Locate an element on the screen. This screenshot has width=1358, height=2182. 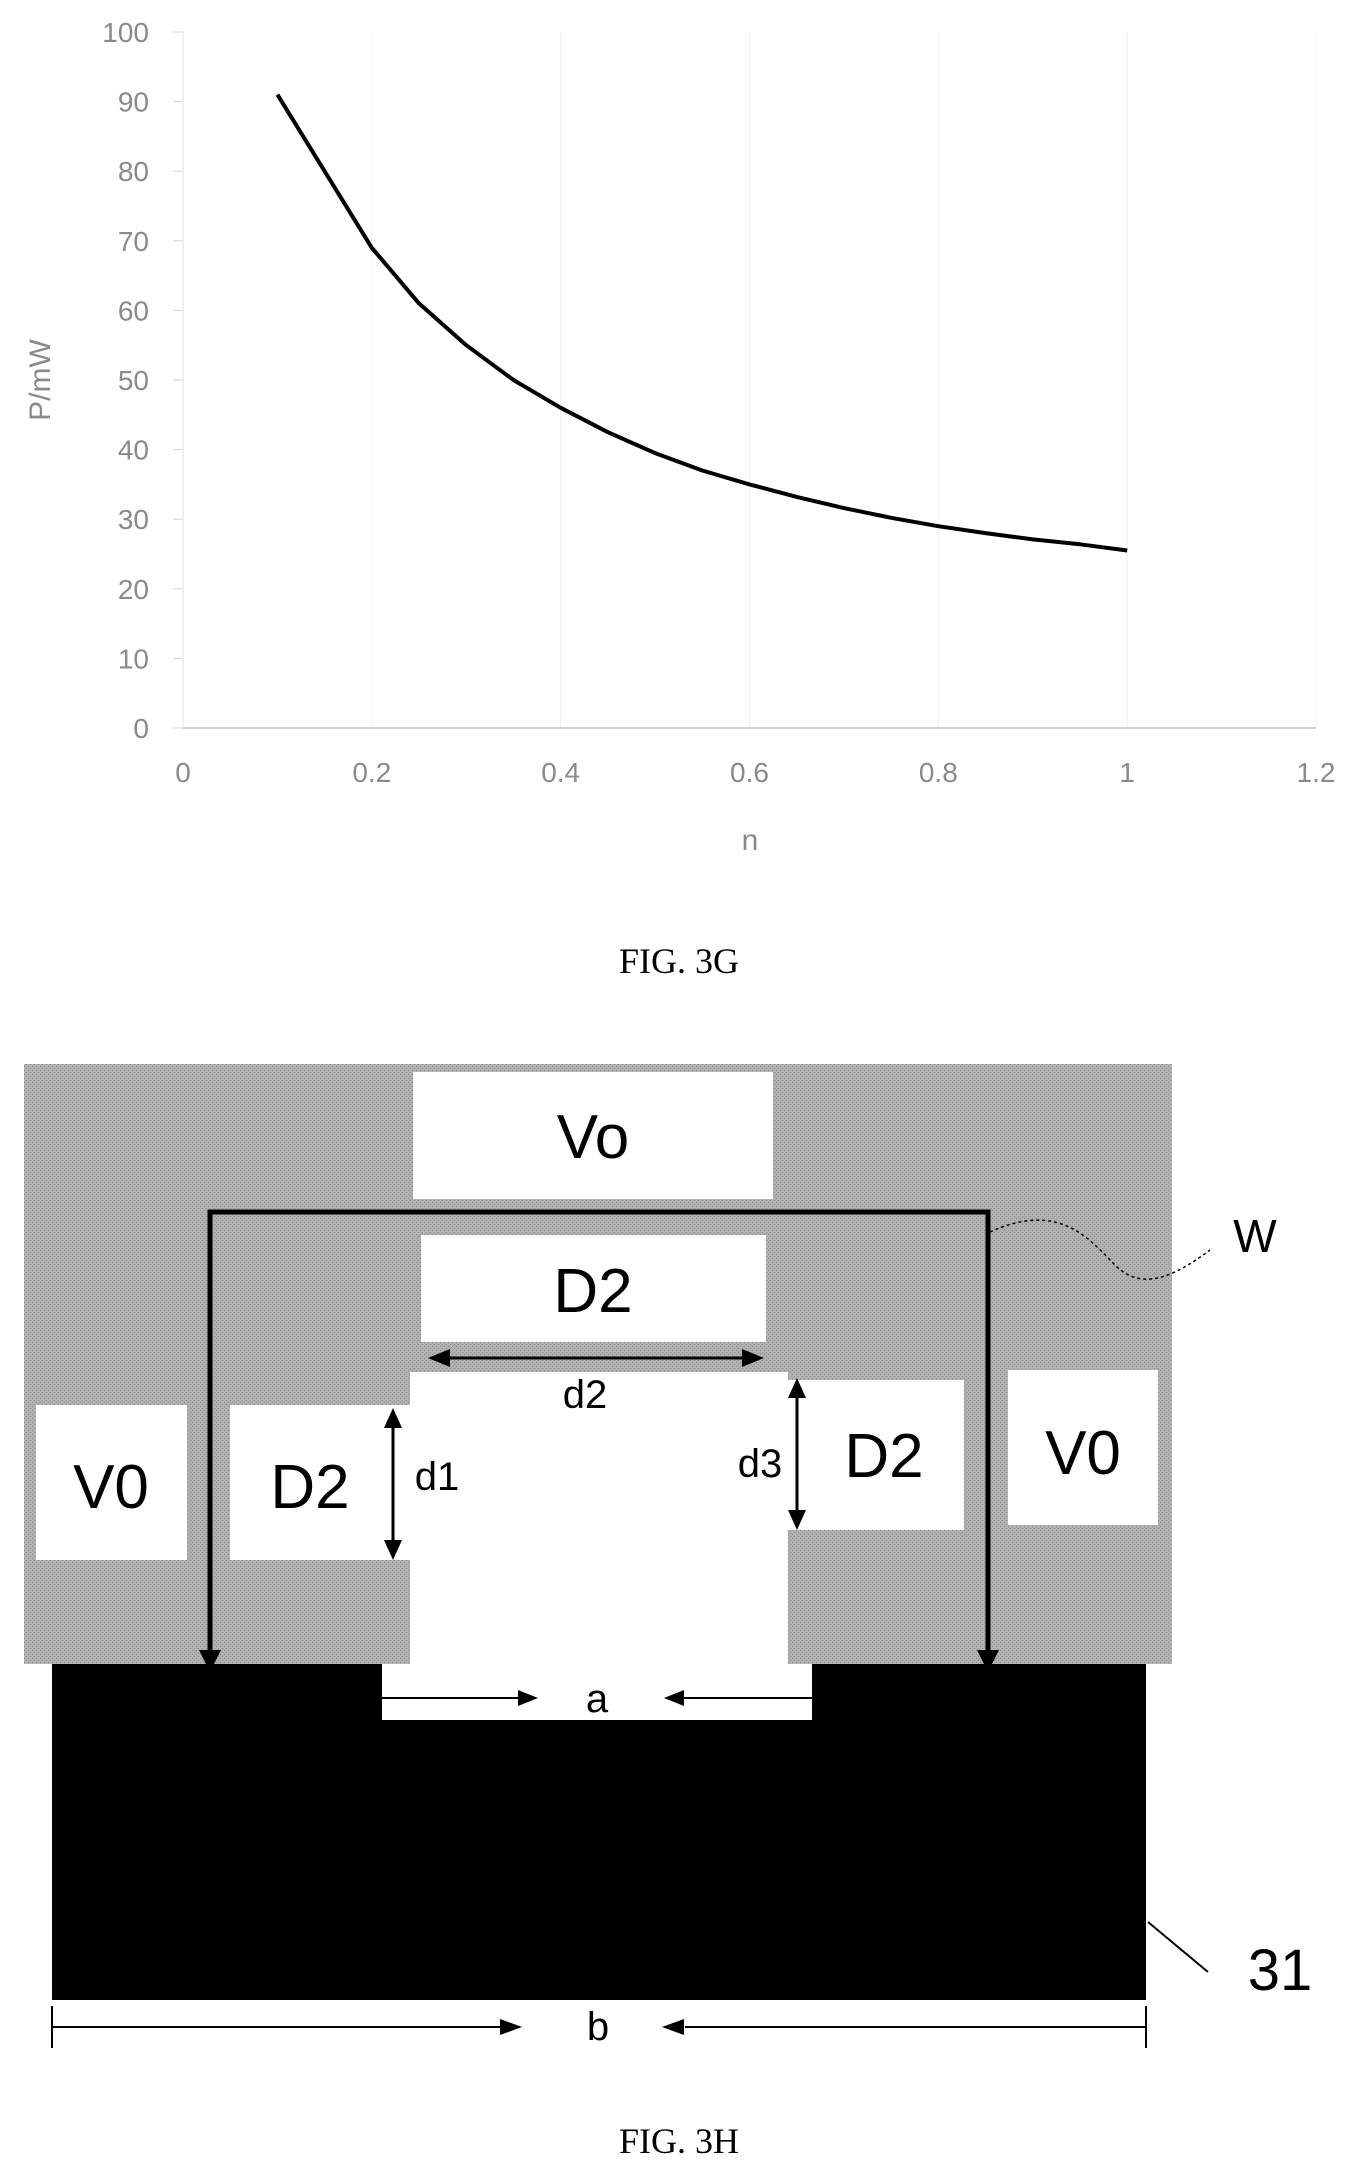
series-line is located at coordinates (701, 323).